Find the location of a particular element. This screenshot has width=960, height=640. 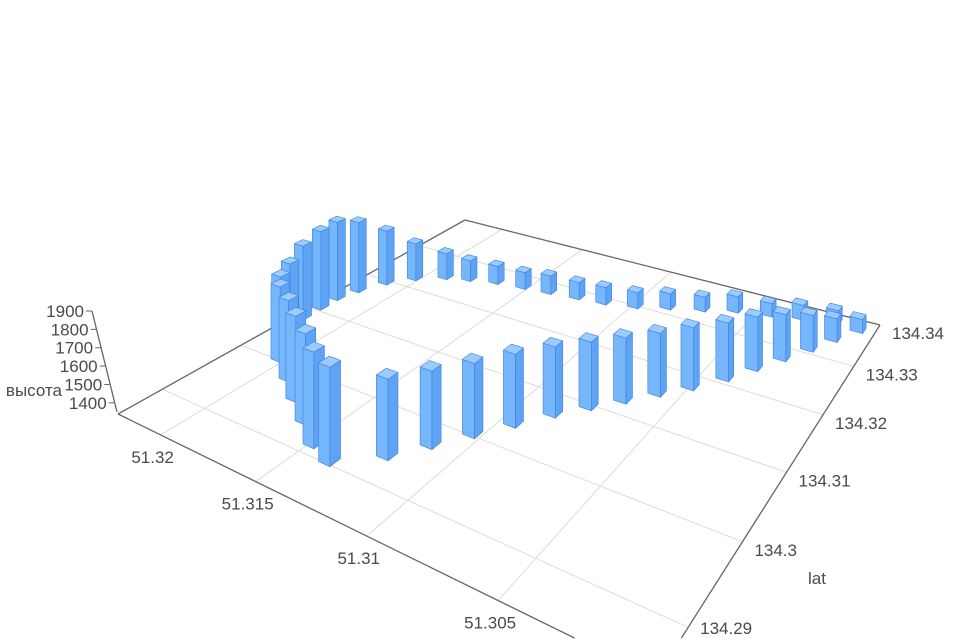

z-tick-label: 1600 is located at coordinates (79, 366).